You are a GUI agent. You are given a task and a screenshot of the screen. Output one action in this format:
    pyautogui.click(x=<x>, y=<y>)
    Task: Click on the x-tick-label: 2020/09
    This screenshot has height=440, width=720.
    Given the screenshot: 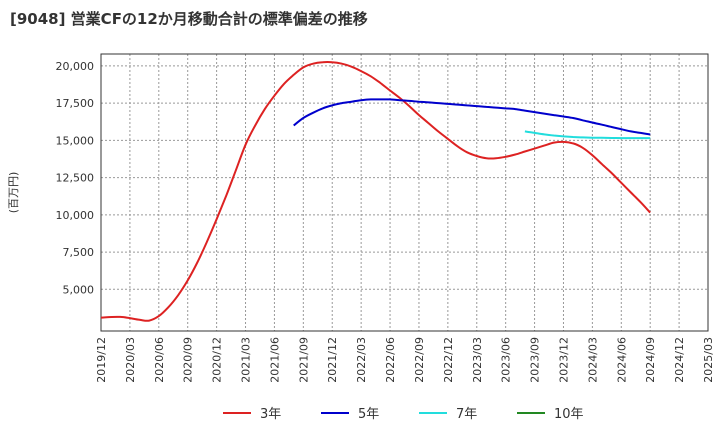 What is the action you would take?
    pyautogui.click(x=188, y=360)
    